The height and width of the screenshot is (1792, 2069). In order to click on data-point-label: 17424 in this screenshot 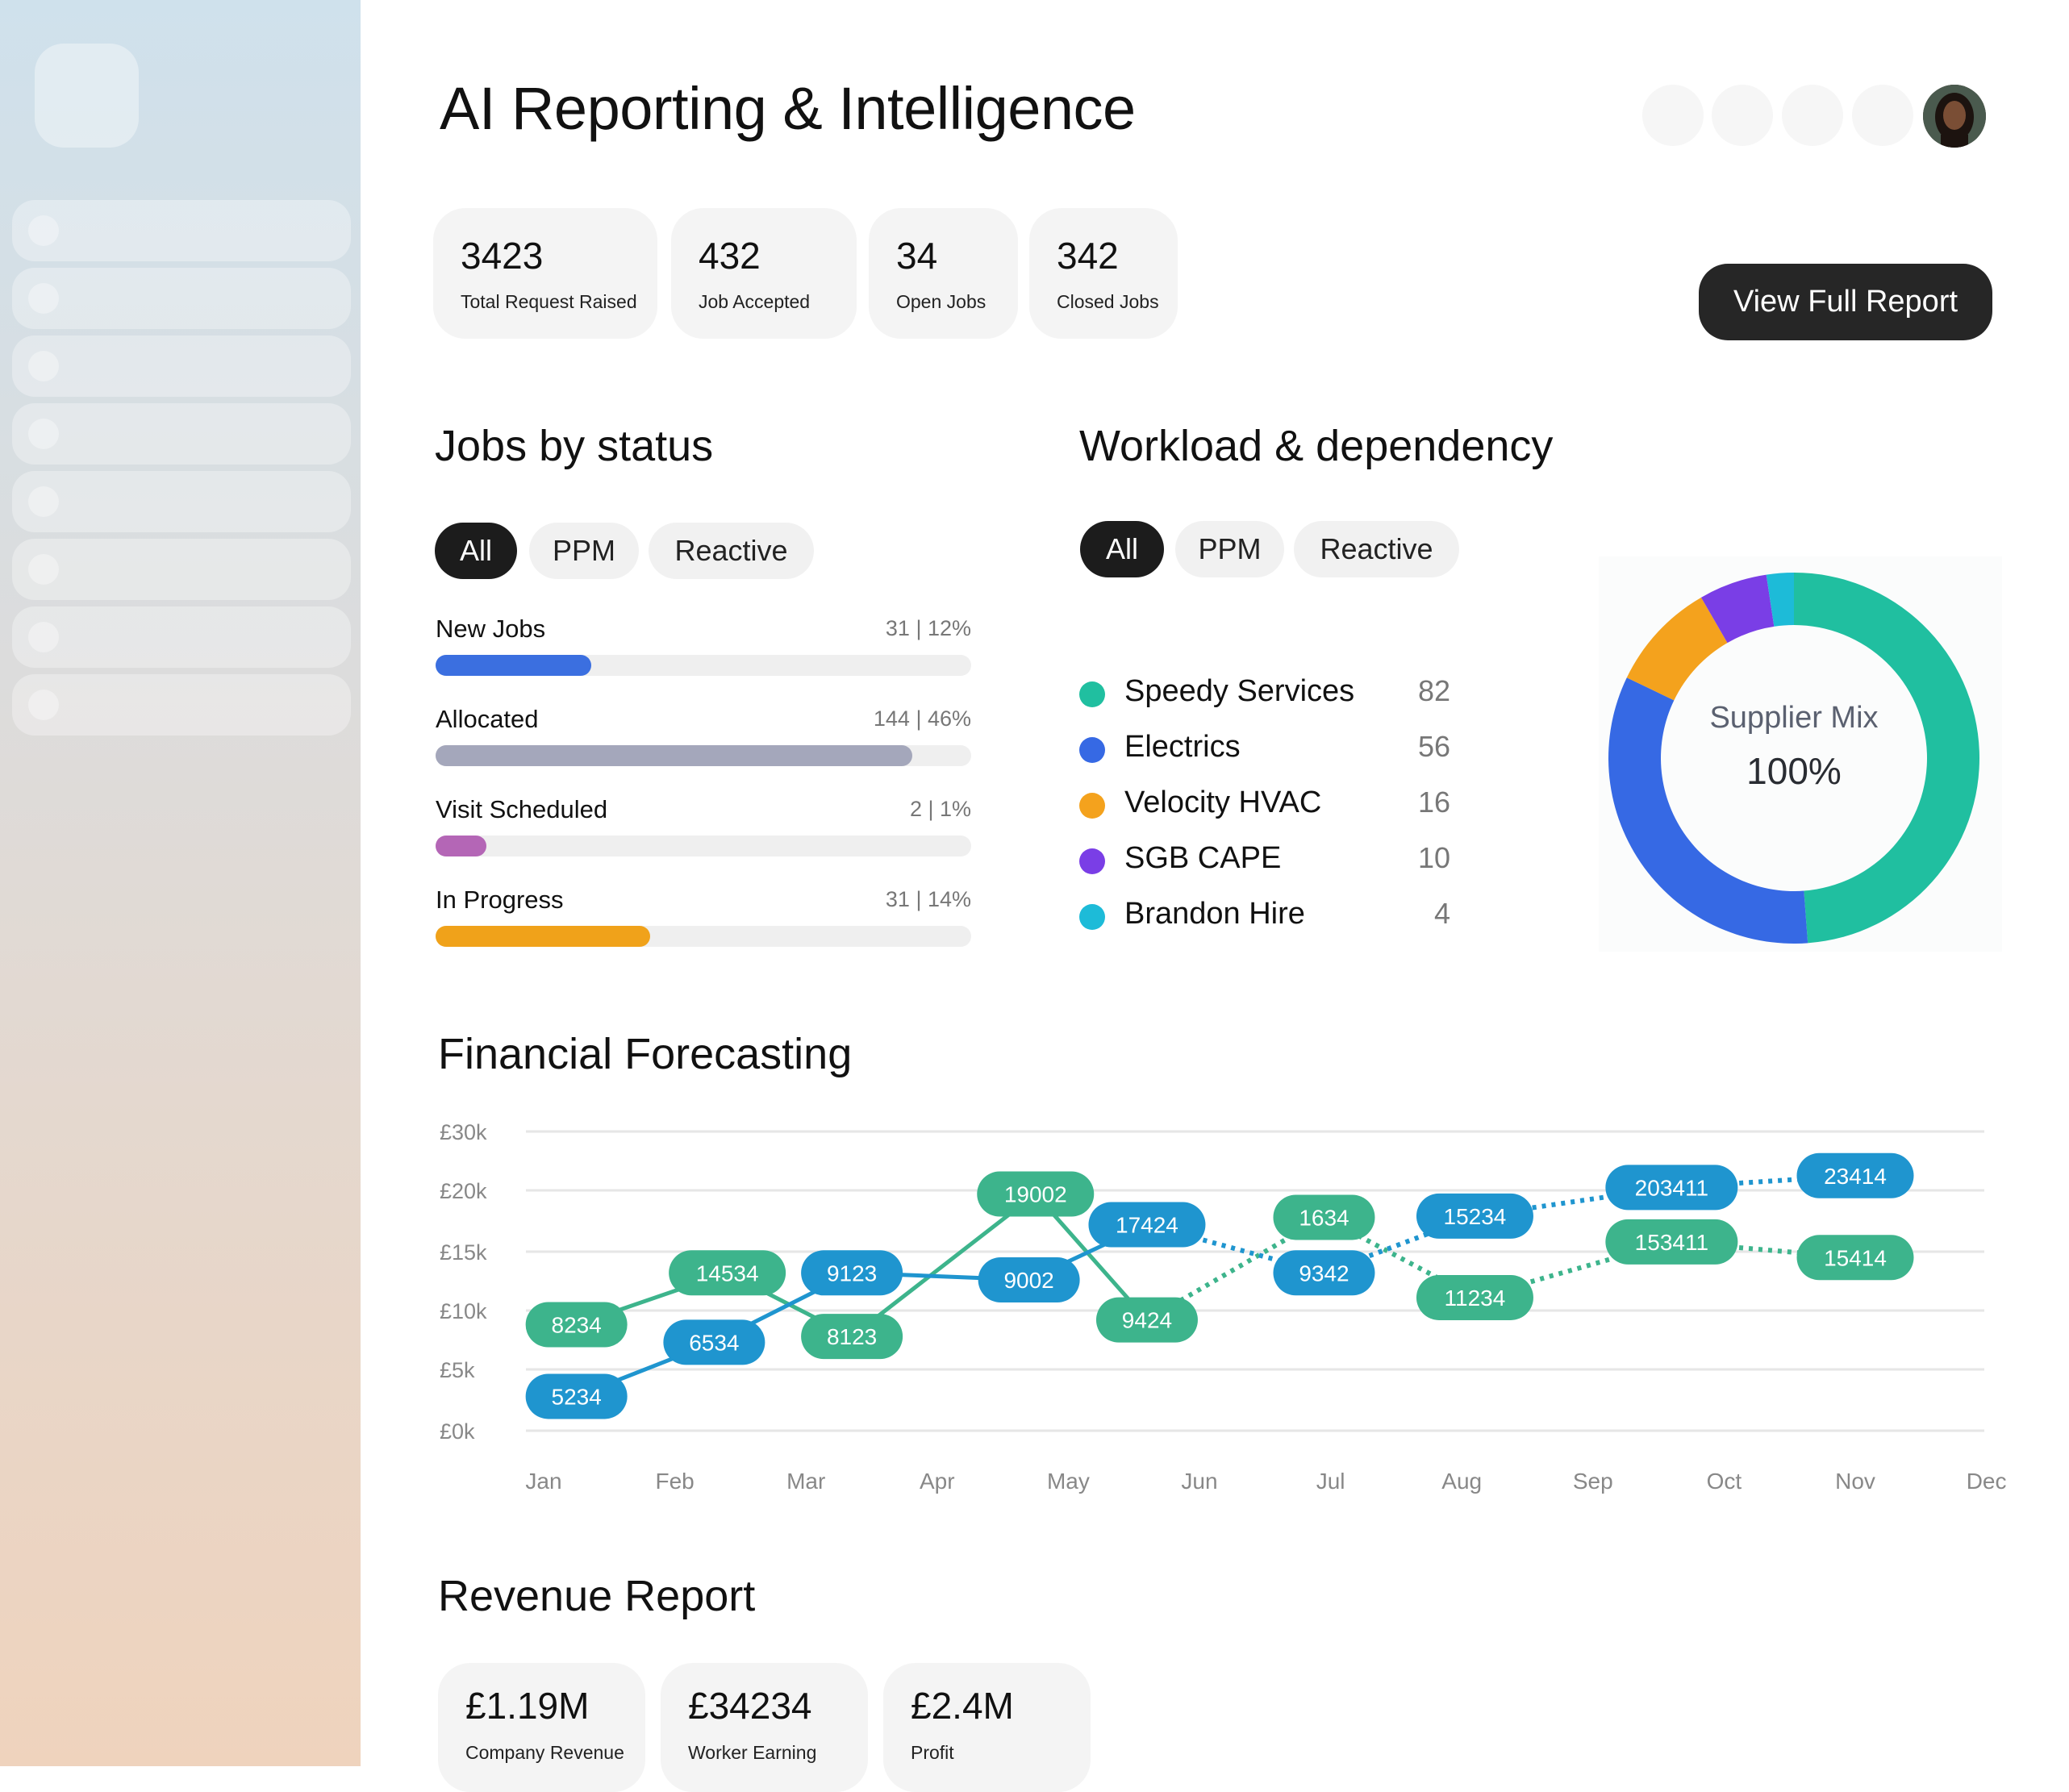, I will do `click(1147, 1225)`.